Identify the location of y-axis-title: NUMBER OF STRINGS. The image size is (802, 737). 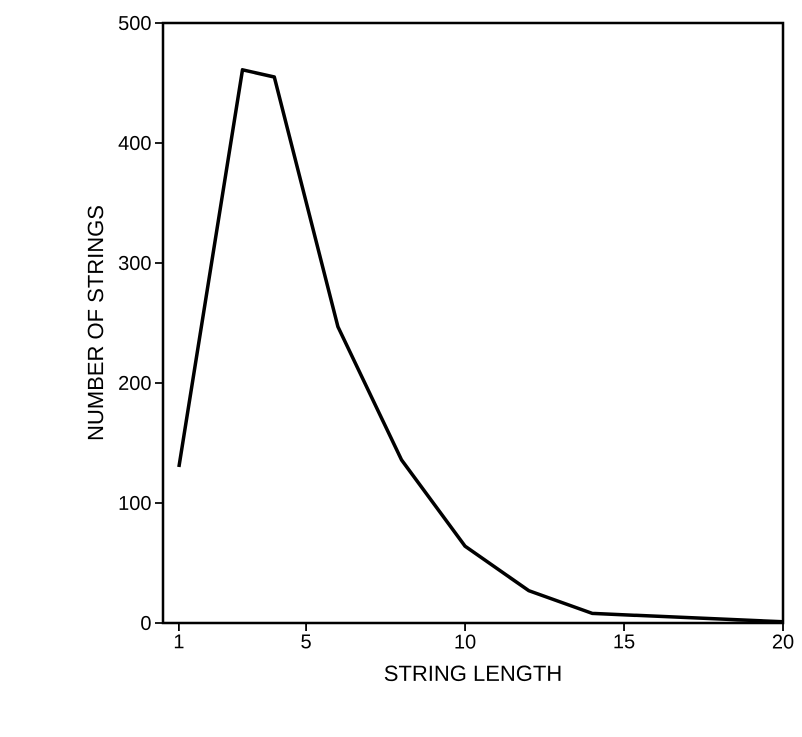
(96, 323).